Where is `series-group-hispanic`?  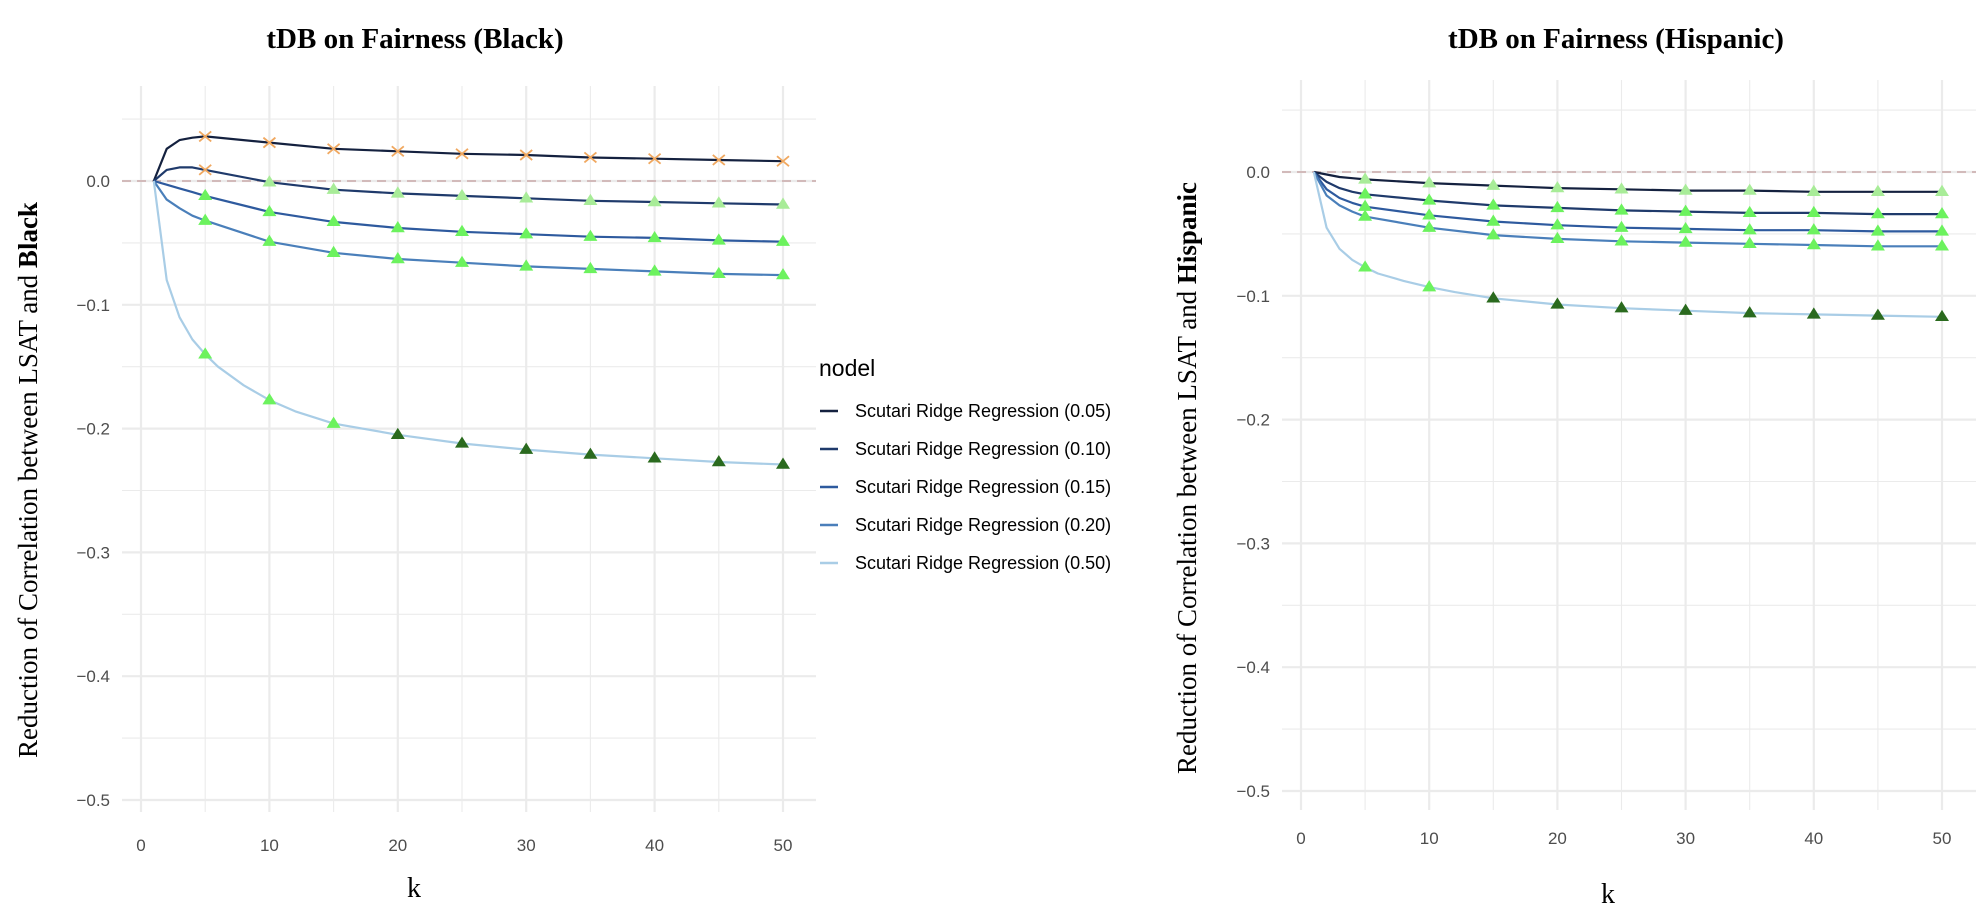 series-group-hispanic is located at coordinates (1630, 246).